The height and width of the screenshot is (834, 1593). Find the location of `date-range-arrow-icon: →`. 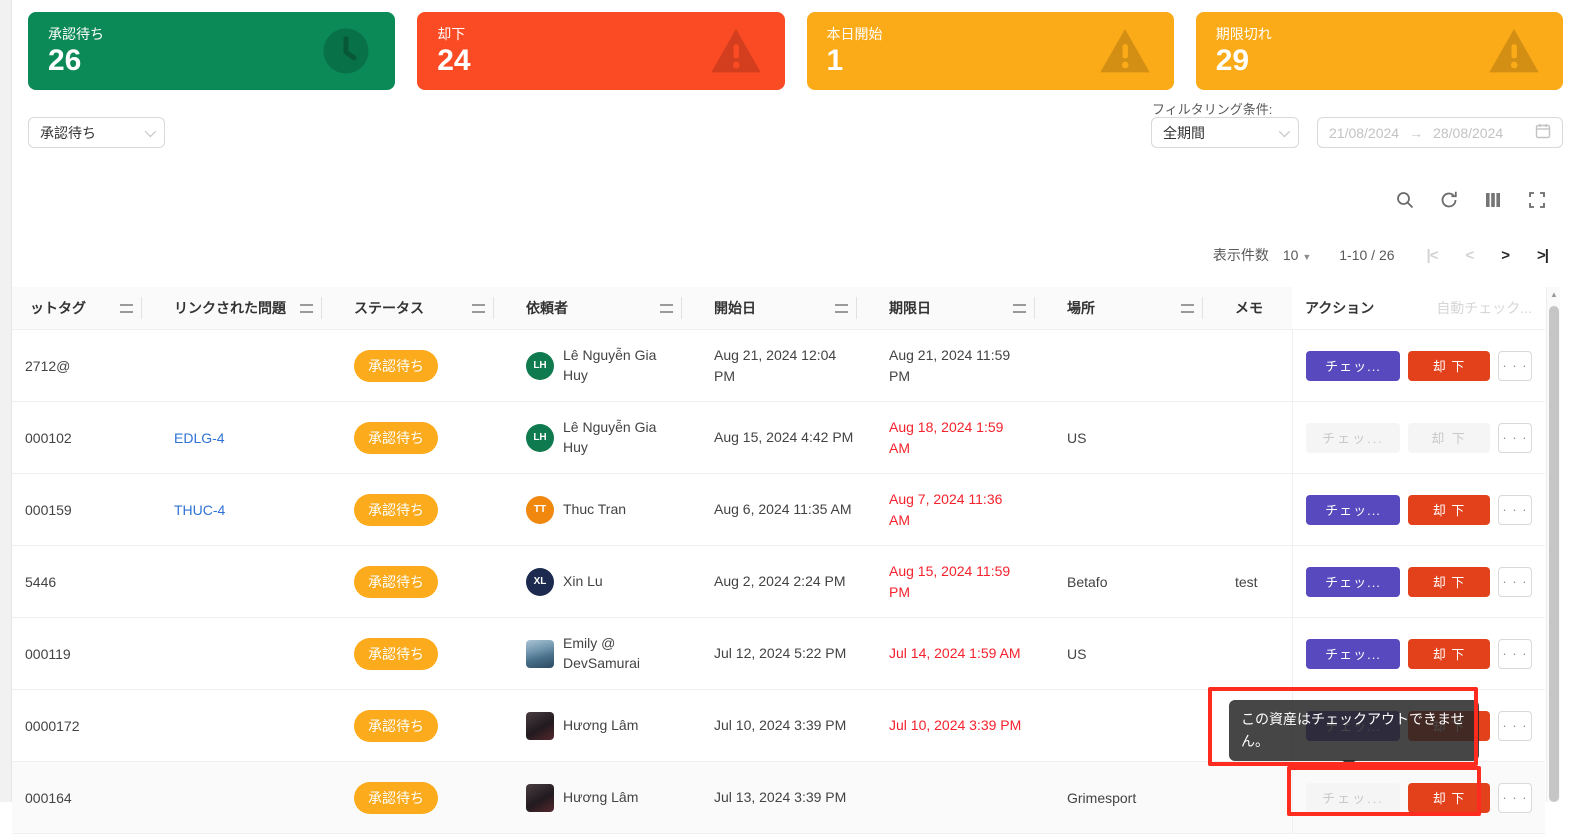

date-range-arrow-icon: → is located at coordinates (1416, 132).